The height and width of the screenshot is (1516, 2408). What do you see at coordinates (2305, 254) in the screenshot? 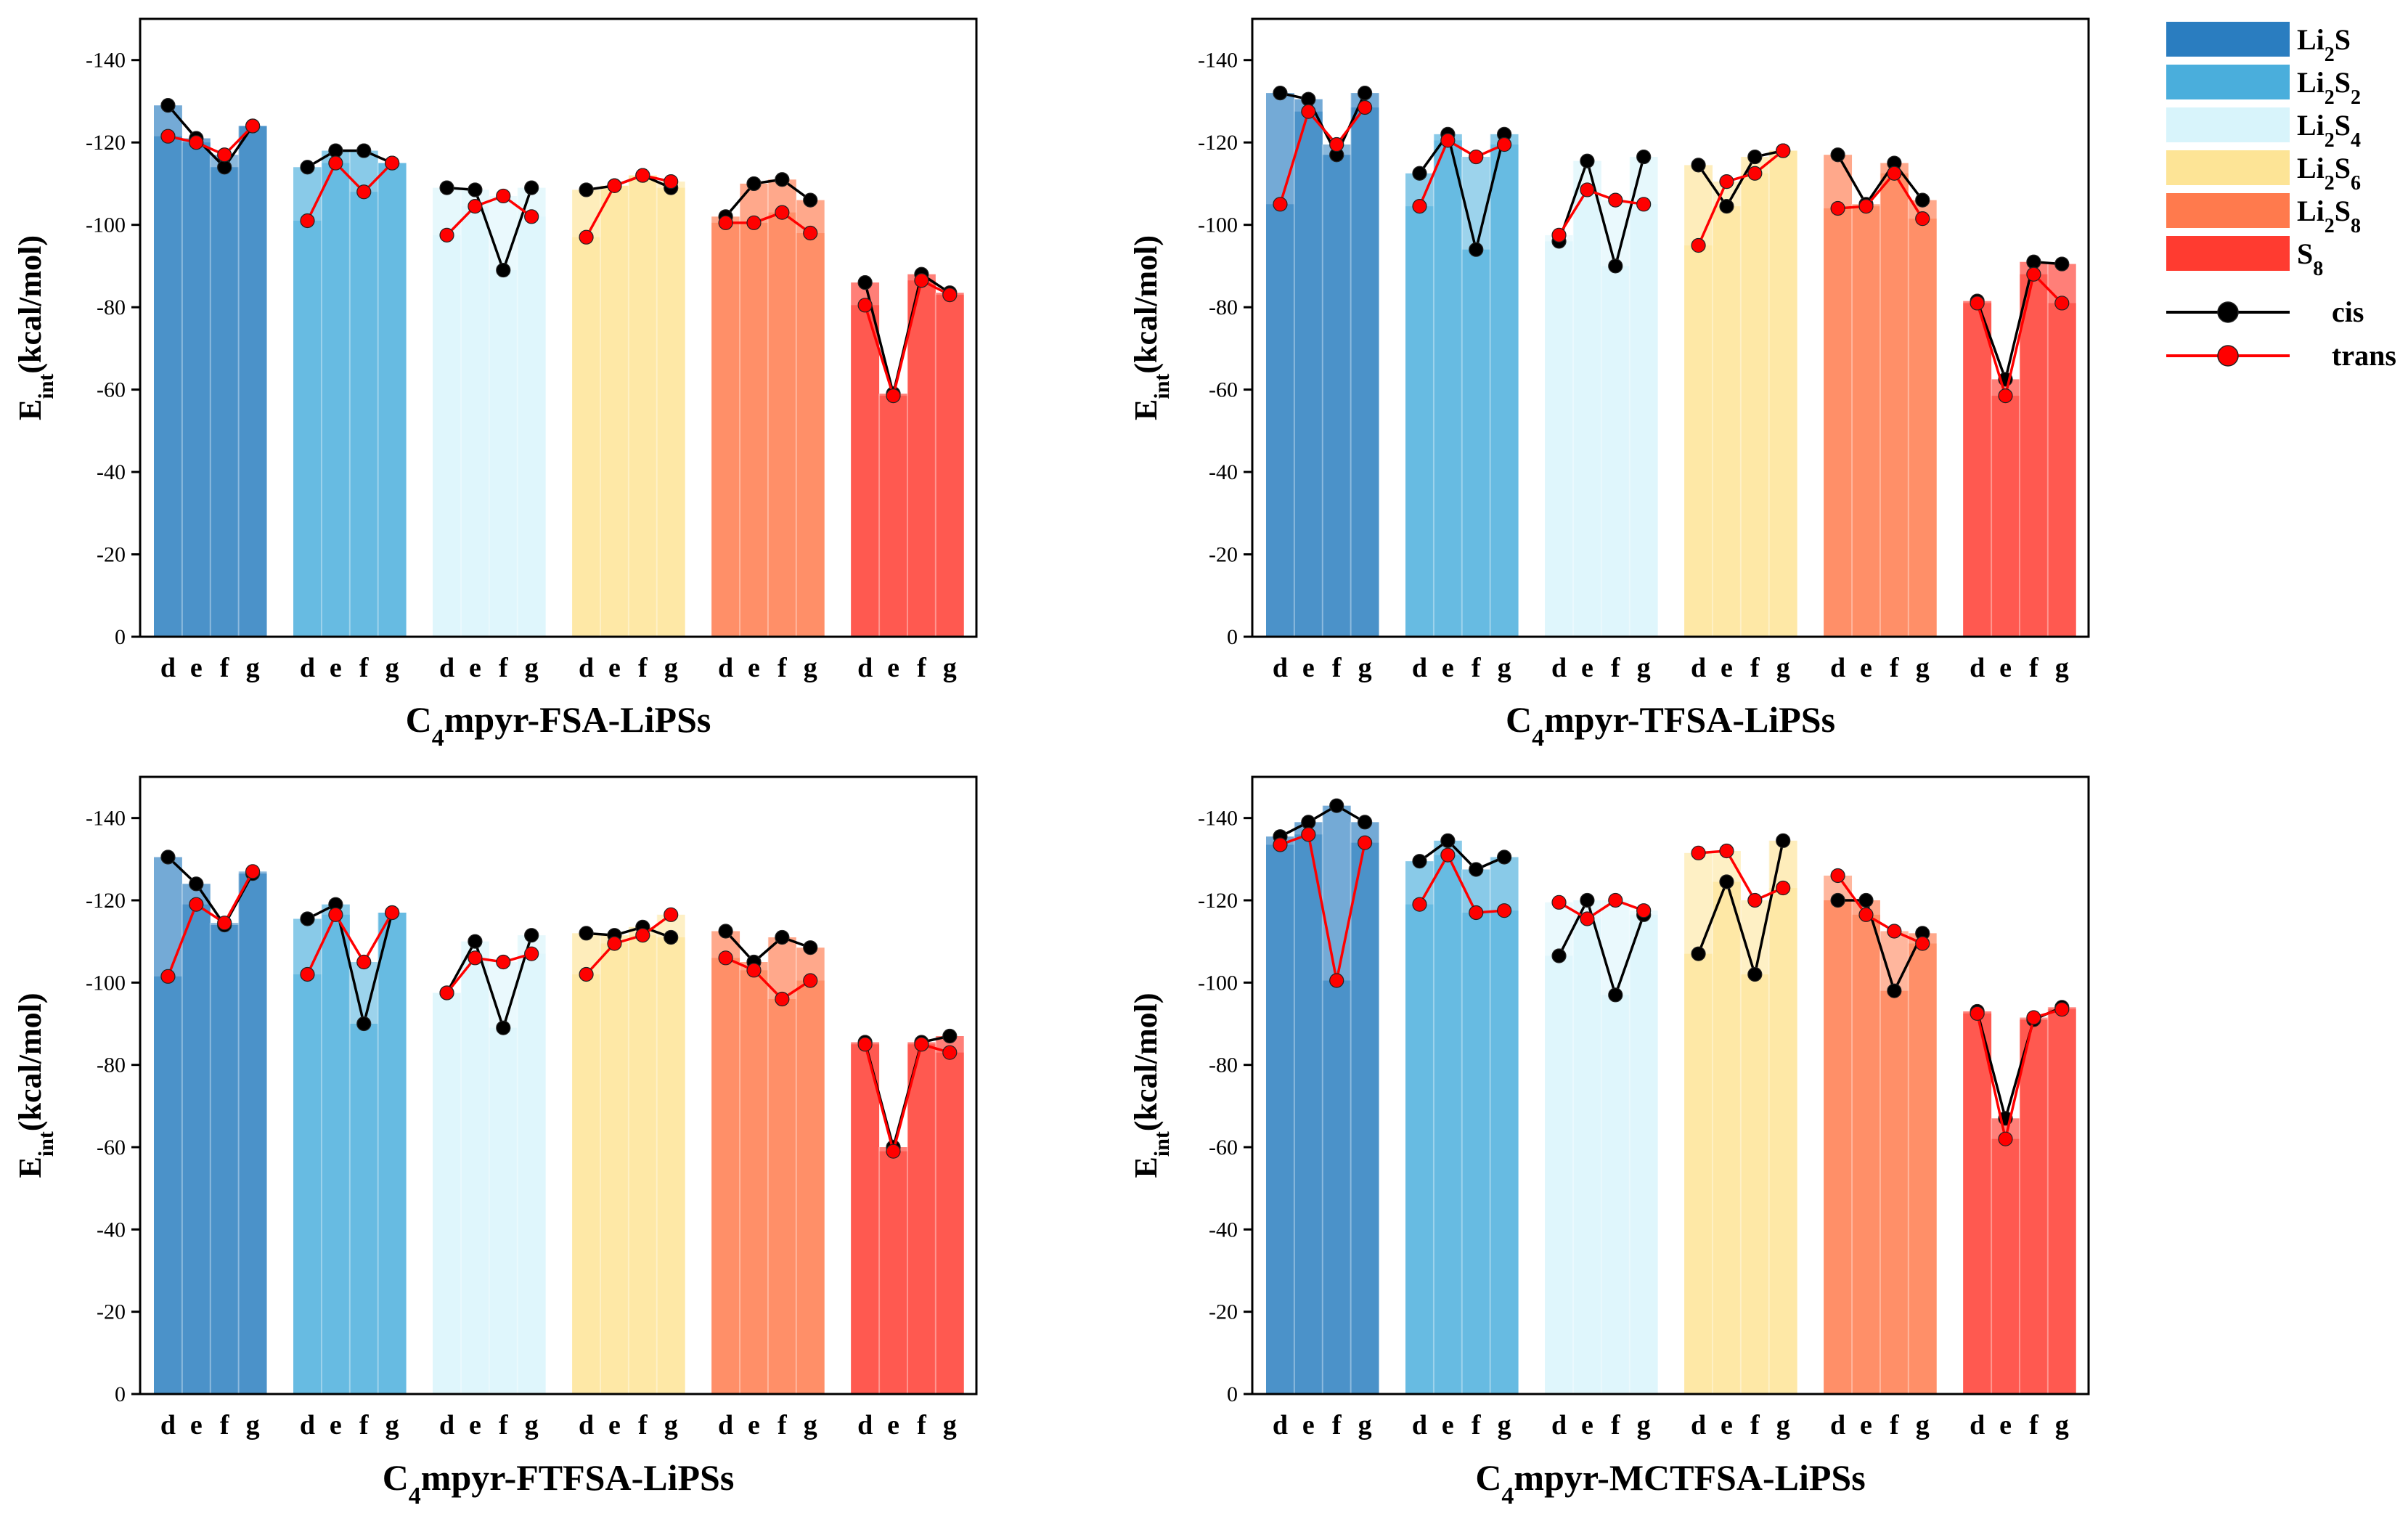
I see `legend-base: S` at bounding box center [2305, 254].